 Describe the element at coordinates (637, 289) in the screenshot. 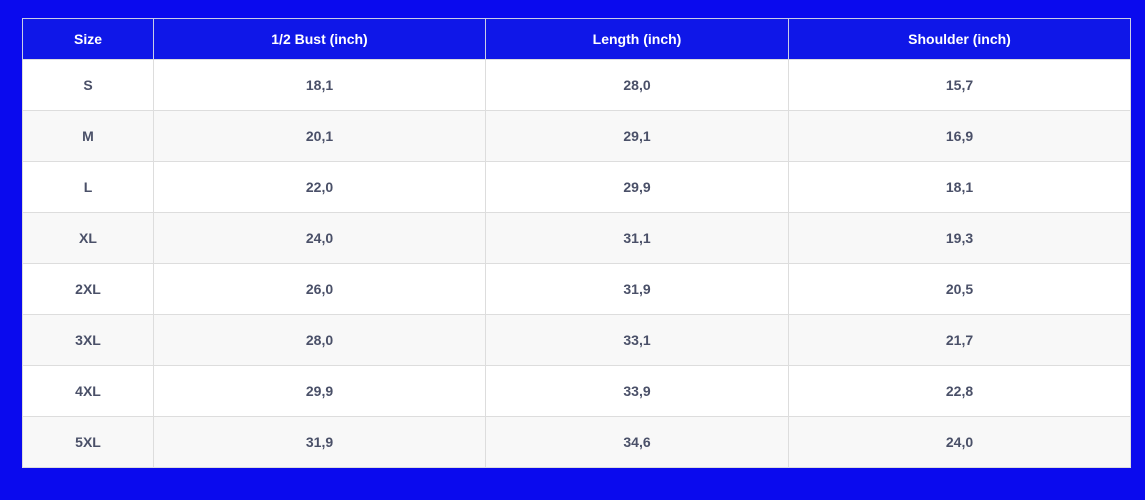

I see `cell-length: 31,9` at that location.